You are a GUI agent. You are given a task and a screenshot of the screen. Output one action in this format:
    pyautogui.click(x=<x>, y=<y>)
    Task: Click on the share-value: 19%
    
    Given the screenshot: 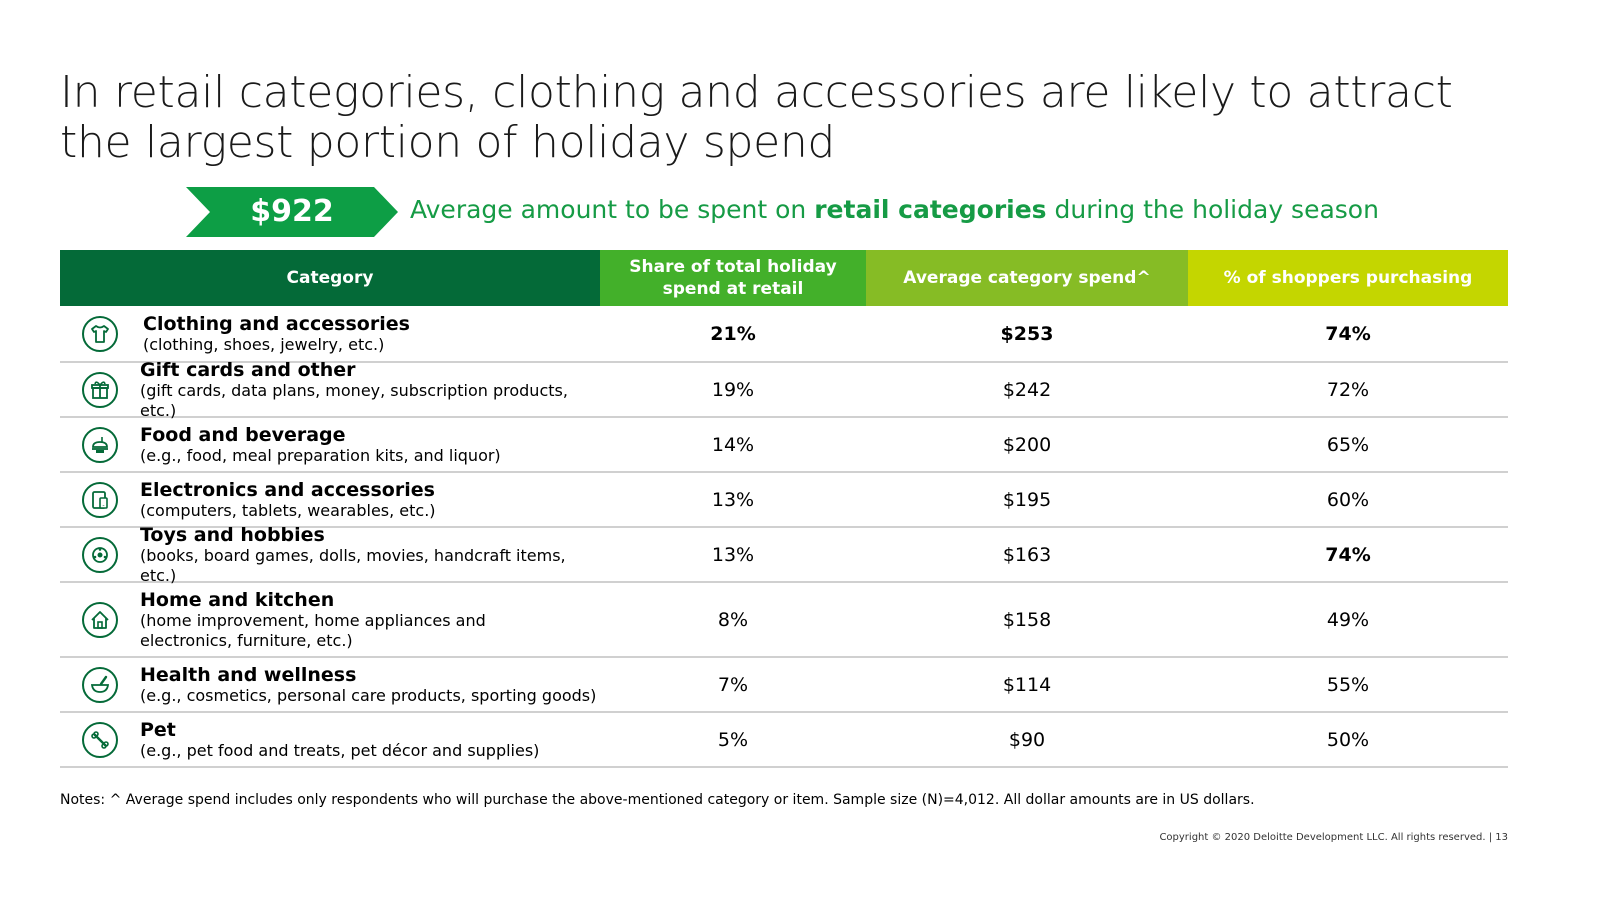 What is the action you would take?
    pyautogui.click(x=733, y=389)
    